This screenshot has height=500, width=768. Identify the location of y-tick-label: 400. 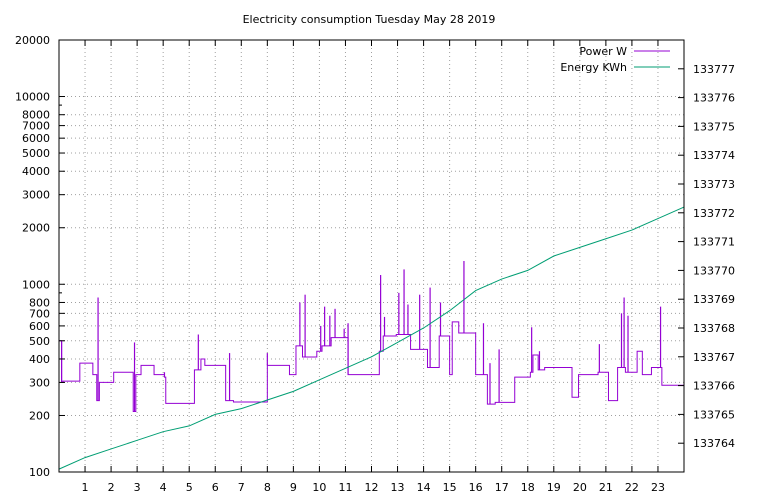
(39, 359).